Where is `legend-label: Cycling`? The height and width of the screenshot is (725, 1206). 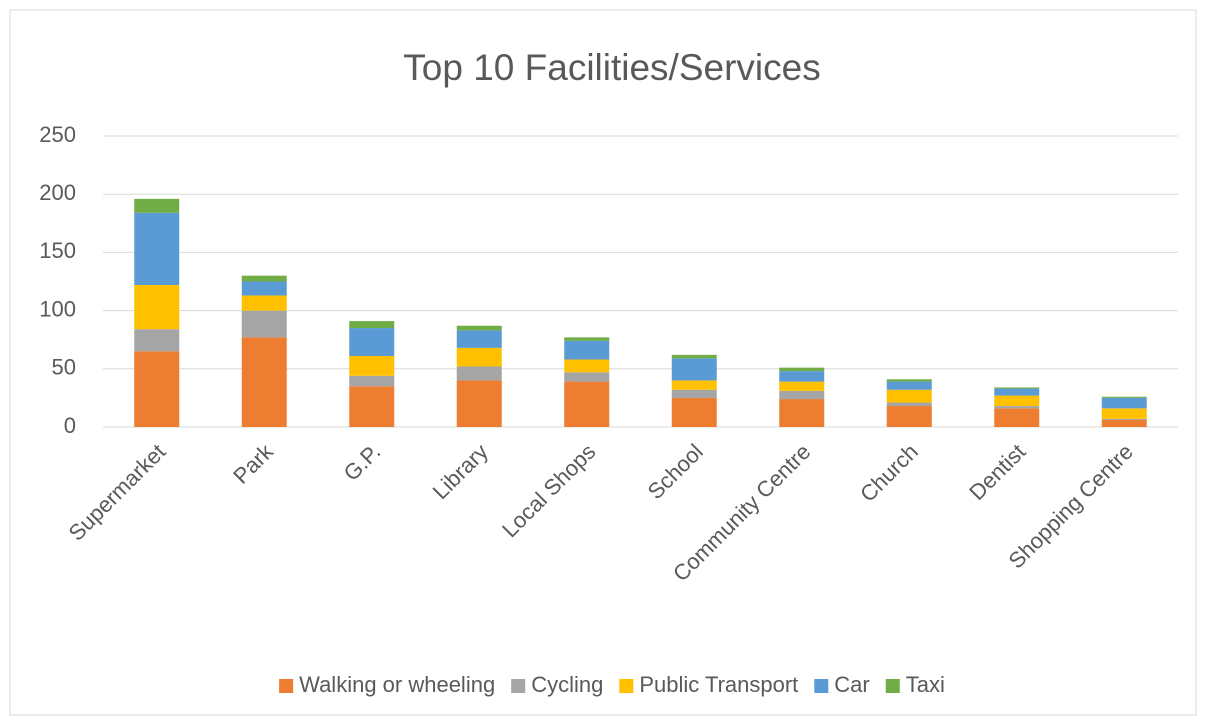 legend-label: Cycling is located at coordinates (567, 684).